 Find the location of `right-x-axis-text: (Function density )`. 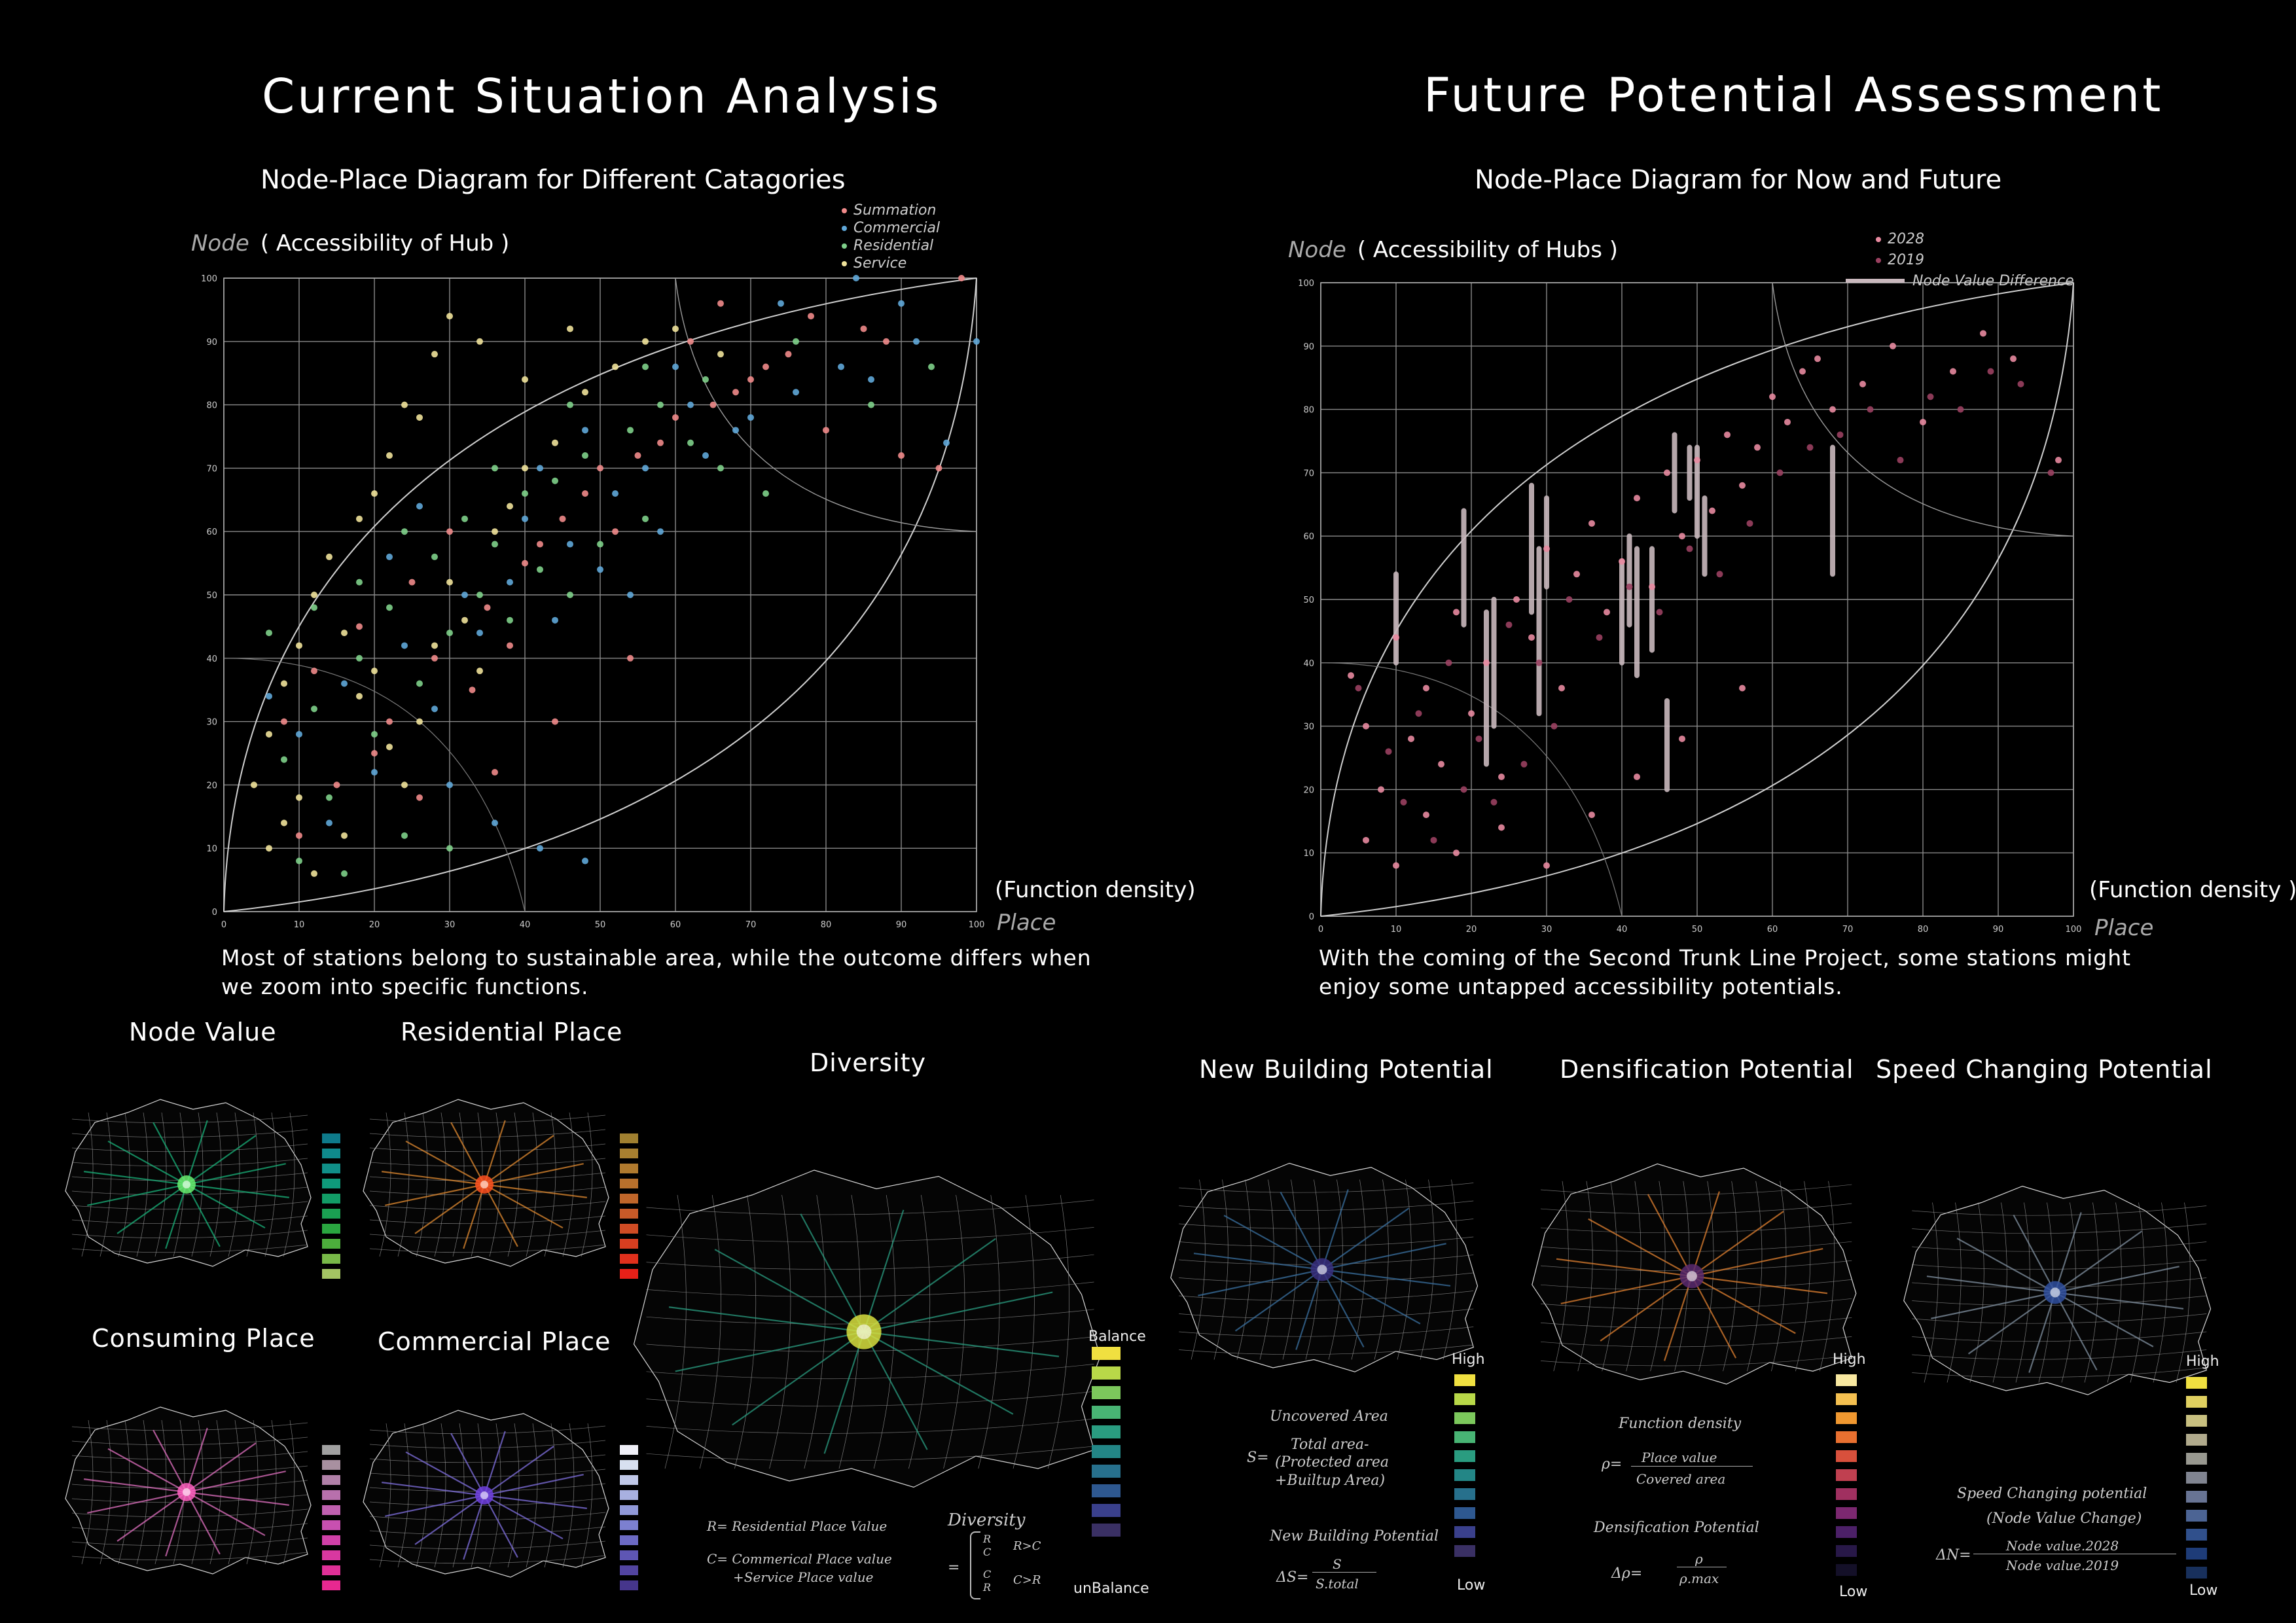

right-x-axis-text: (Function density ) is located at coordinates (2192, 890).